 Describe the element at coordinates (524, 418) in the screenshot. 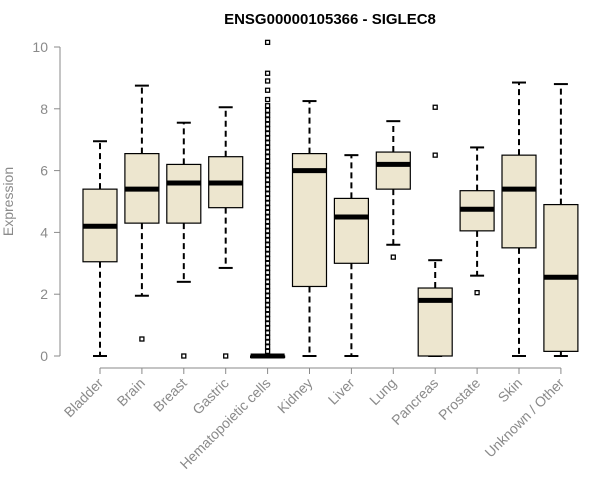

I see `x-tick-label: Unknown / Other` at that location.